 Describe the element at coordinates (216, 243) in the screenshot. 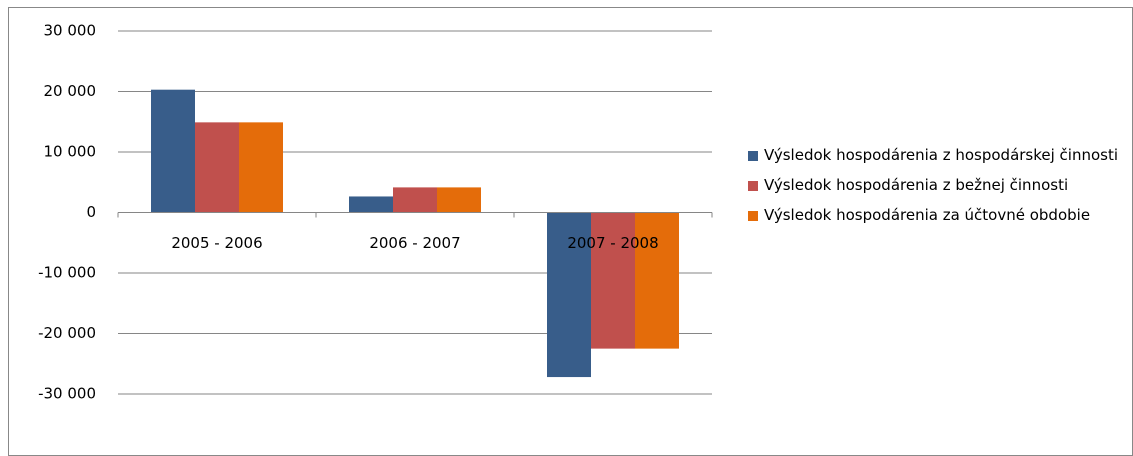

I see `x-tick-label: 2005 - 2006` at that location.